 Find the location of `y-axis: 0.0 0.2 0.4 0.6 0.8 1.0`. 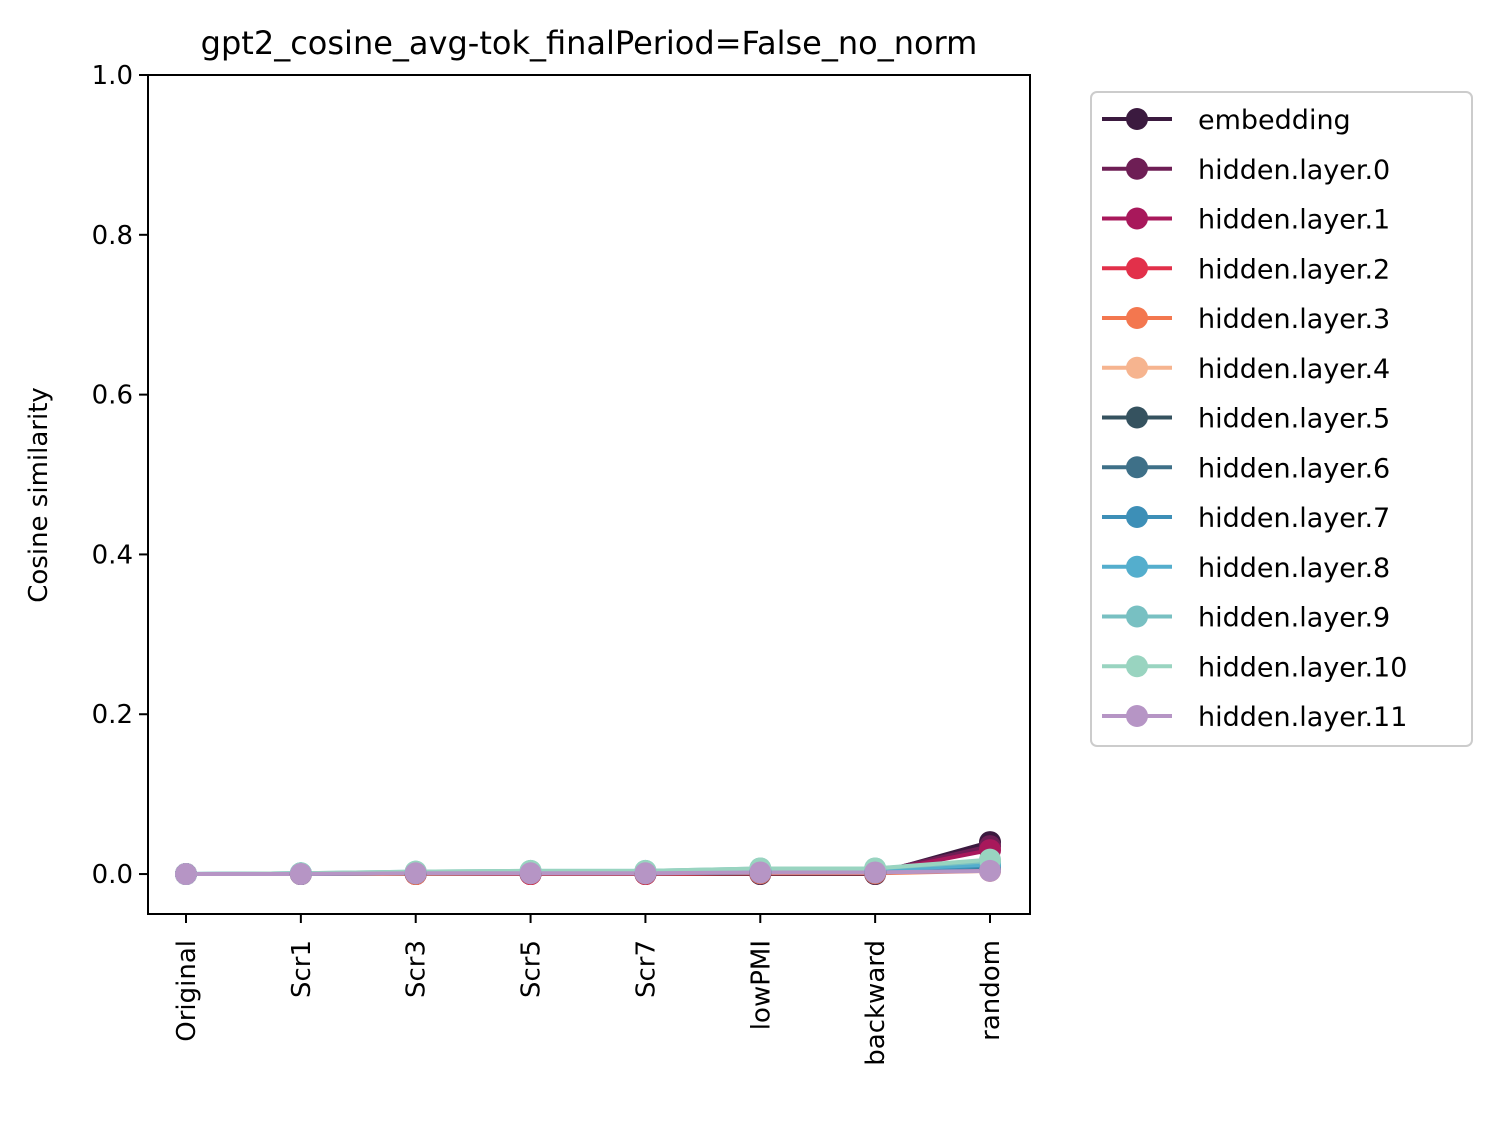

y-axis: 0.0 0.2 0.4 0.6 0.8 1.0 is located at coordinates (120, 475).